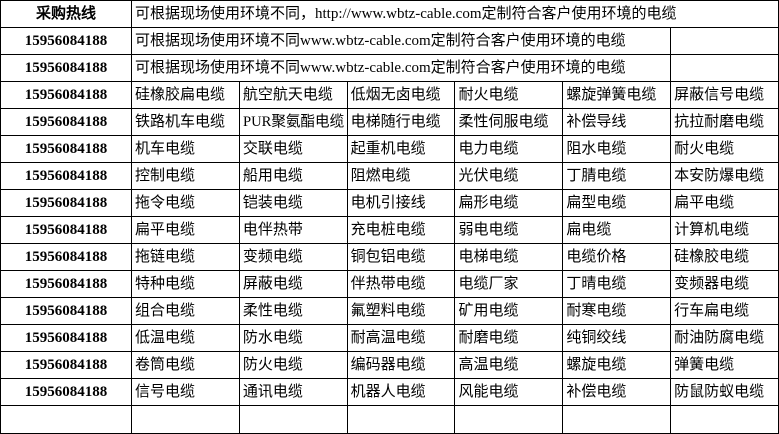 The image size is (779, 434). I want to click on product-cell: 补偿电缆, so click(617, 392).